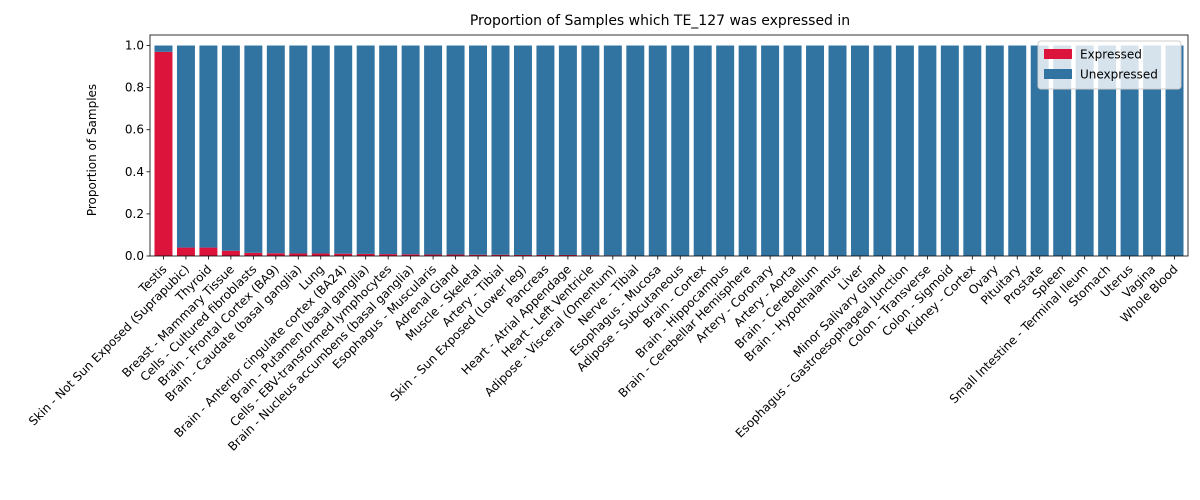 The image size is (1200, 500). I want to click on legend-label: Unexpressed, so click(1119, 75).